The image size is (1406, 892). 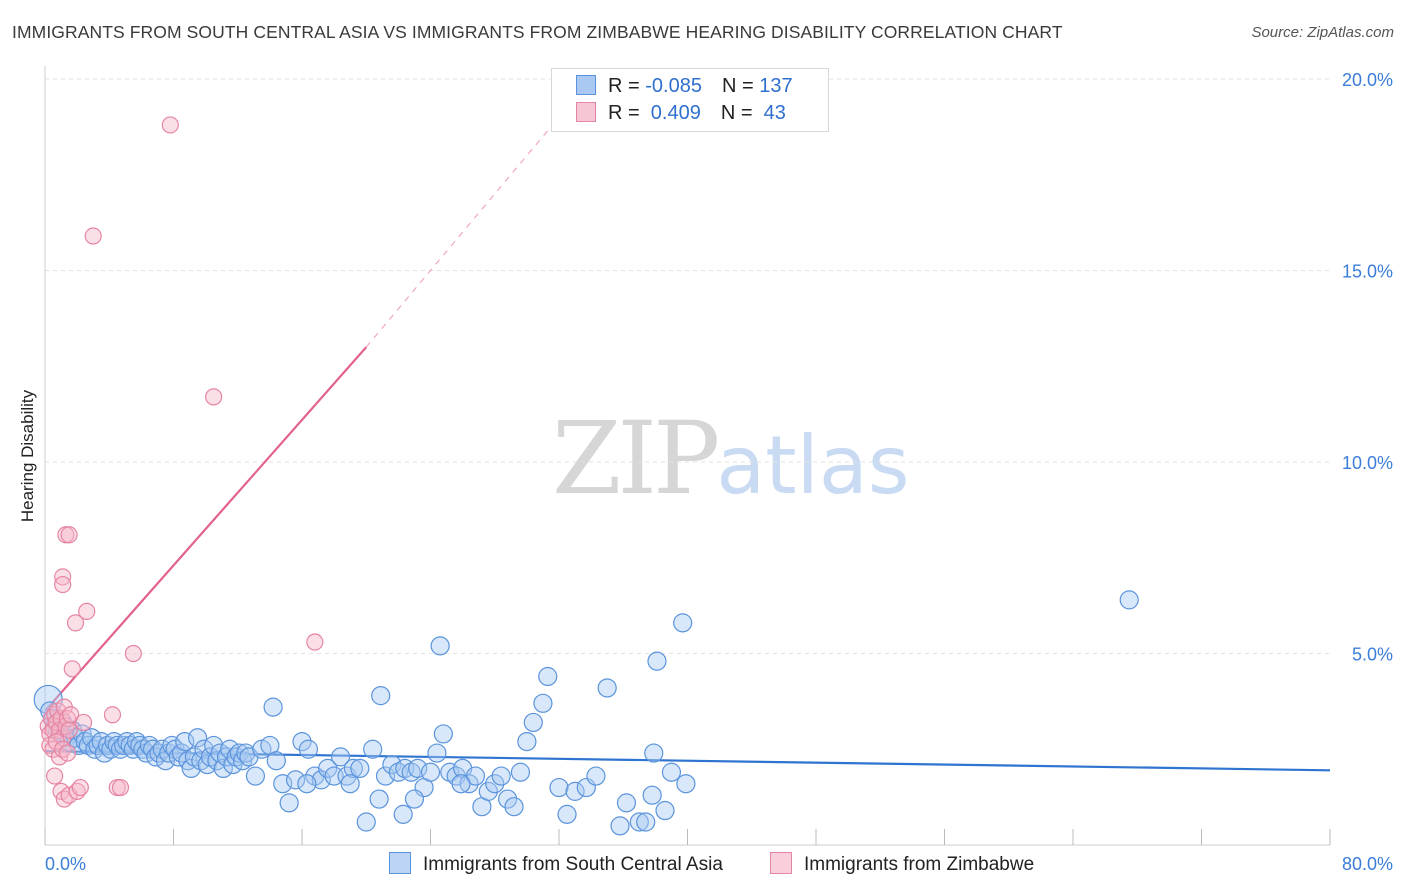 What do you see at coordinates (690, 100) in the screenshot?
I see `correlation-legend: R = -0.085 N = 137 R = 0.409 N = 43` at bounding box center [690, 100].